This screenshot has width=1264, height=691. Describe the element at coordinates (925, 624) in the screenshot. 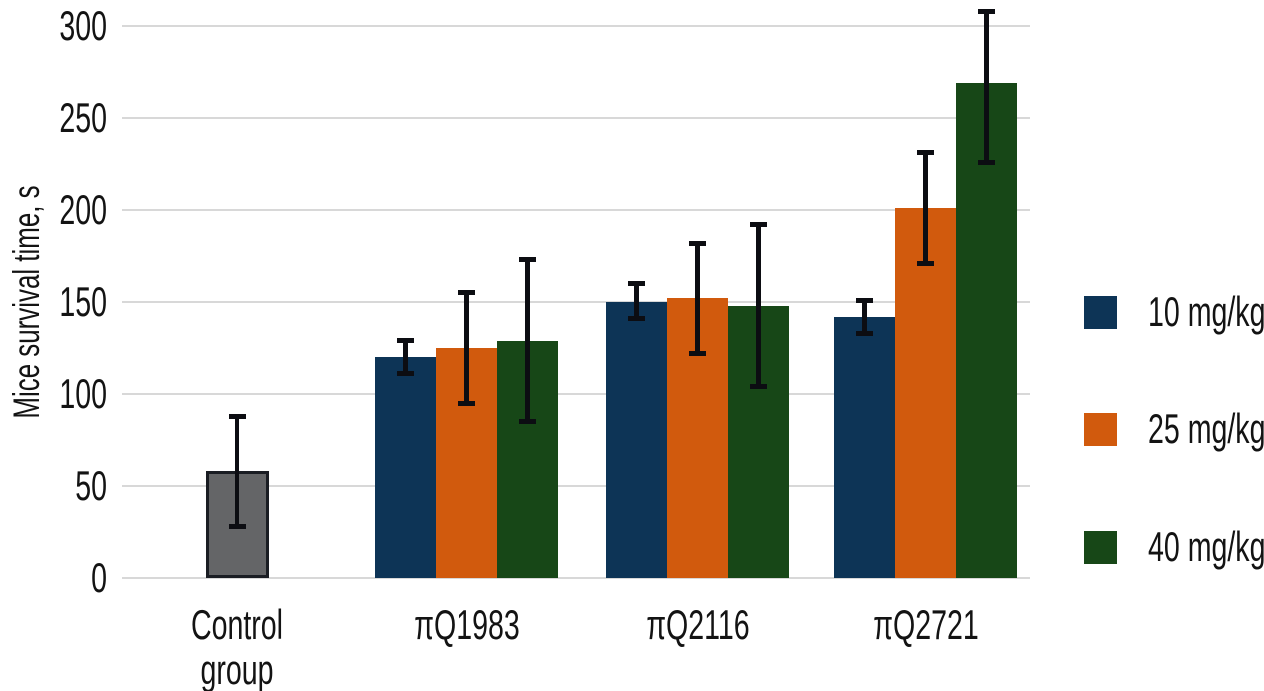

I see `x-tick-label: πQ2721` at that location.